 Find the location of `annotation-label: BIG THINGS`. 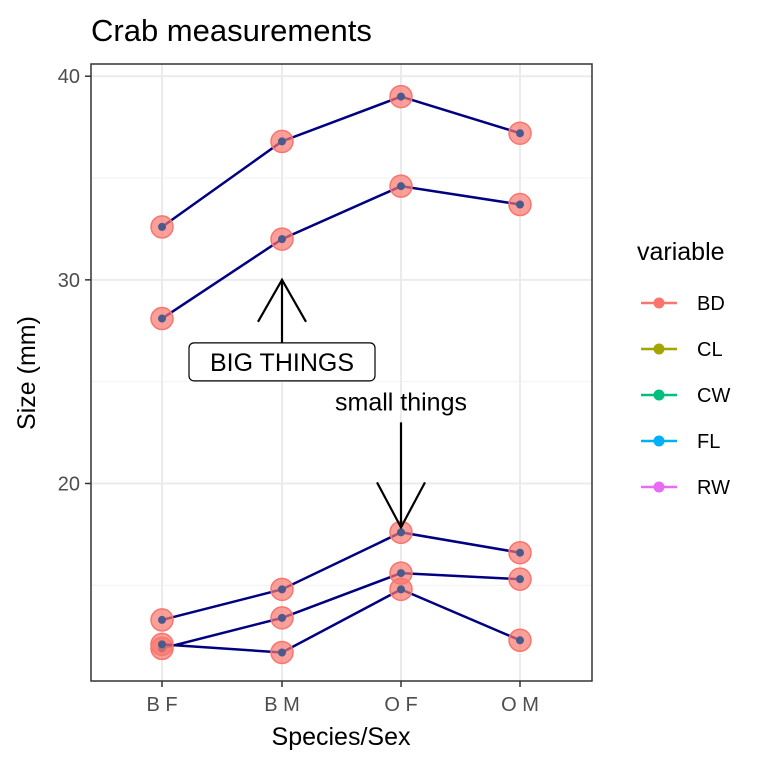

annotation-label: BIG THINGS is located at coordinates (282, 363).